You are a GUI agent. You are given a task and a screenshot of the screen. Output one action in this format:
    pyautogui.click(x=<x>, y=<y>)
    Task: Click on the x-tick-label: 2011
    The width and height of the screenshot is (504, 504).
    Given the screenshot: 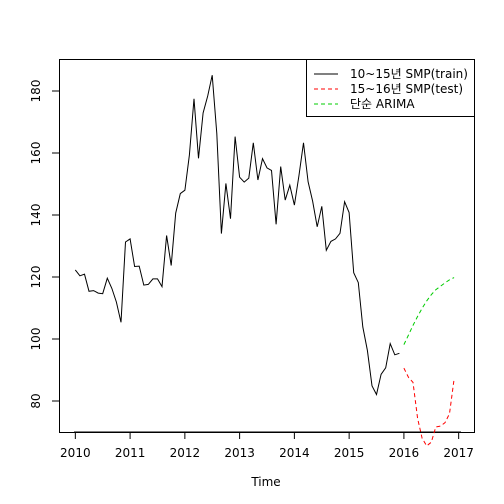 What is the action you would take?
    pyautogui.click(x=130, y=453)
    